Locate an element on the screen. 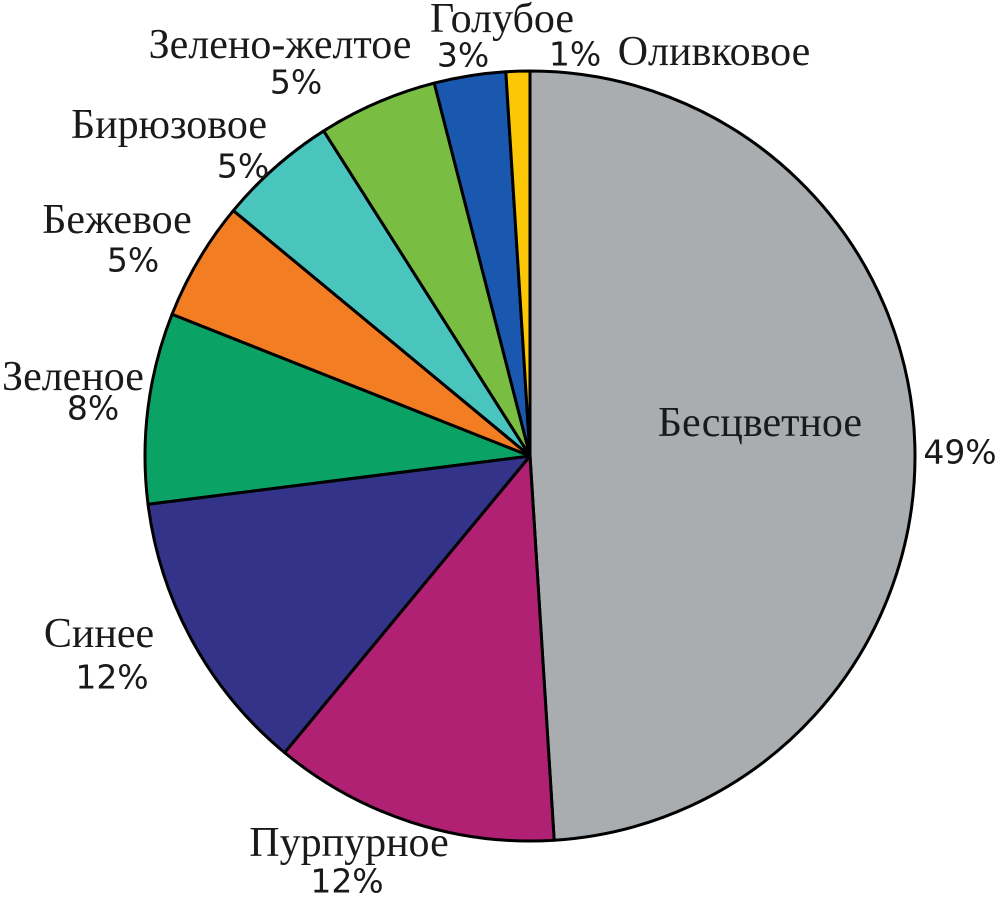  slice-pct-blue: 12% is located at coordinates (112, 677).